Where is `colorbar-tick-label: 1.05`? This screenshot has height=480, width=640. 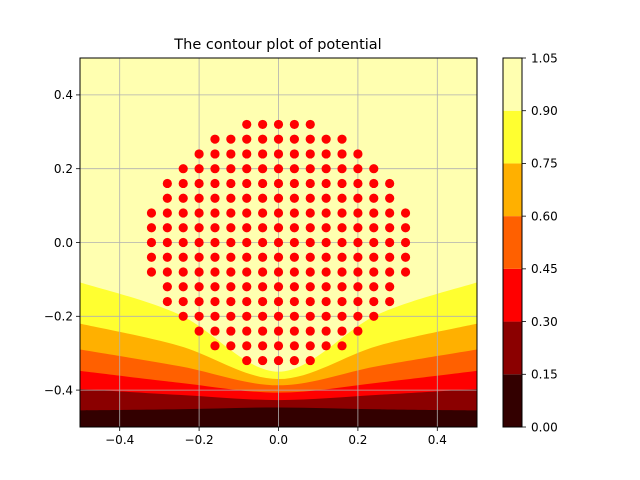
colorbar-tick-label: 1.05 is located at coordinates (544, 58).